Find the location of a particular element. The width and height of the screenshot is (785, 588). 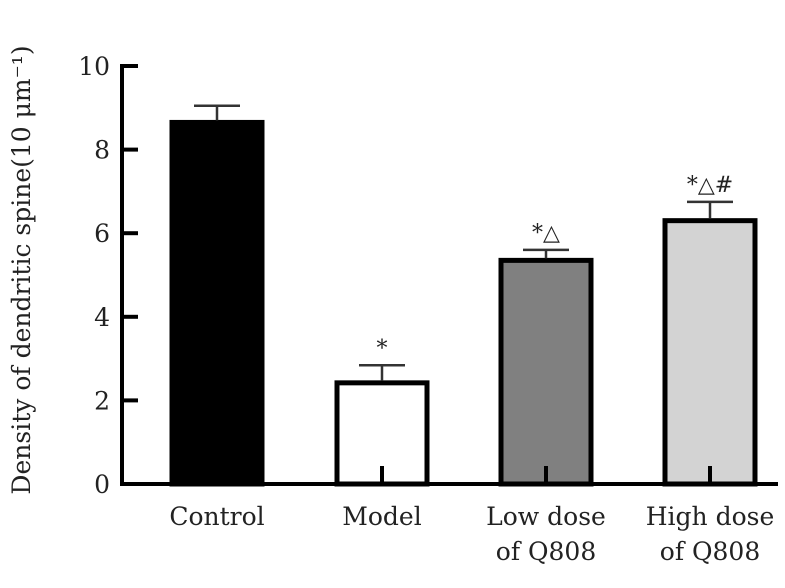

y-tick-label: 0 is located at coordinates (102, 484).